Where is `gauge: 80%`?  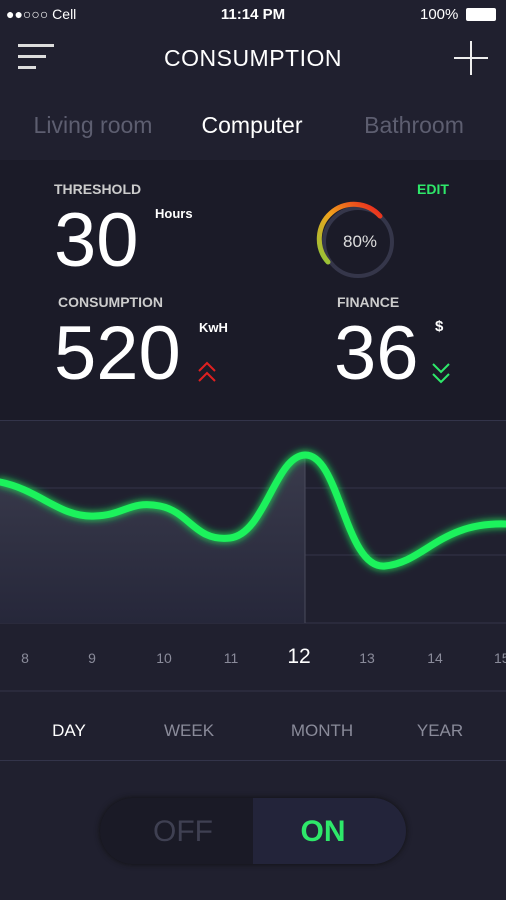
gauge: 80% is located at coordinates (355, 239).